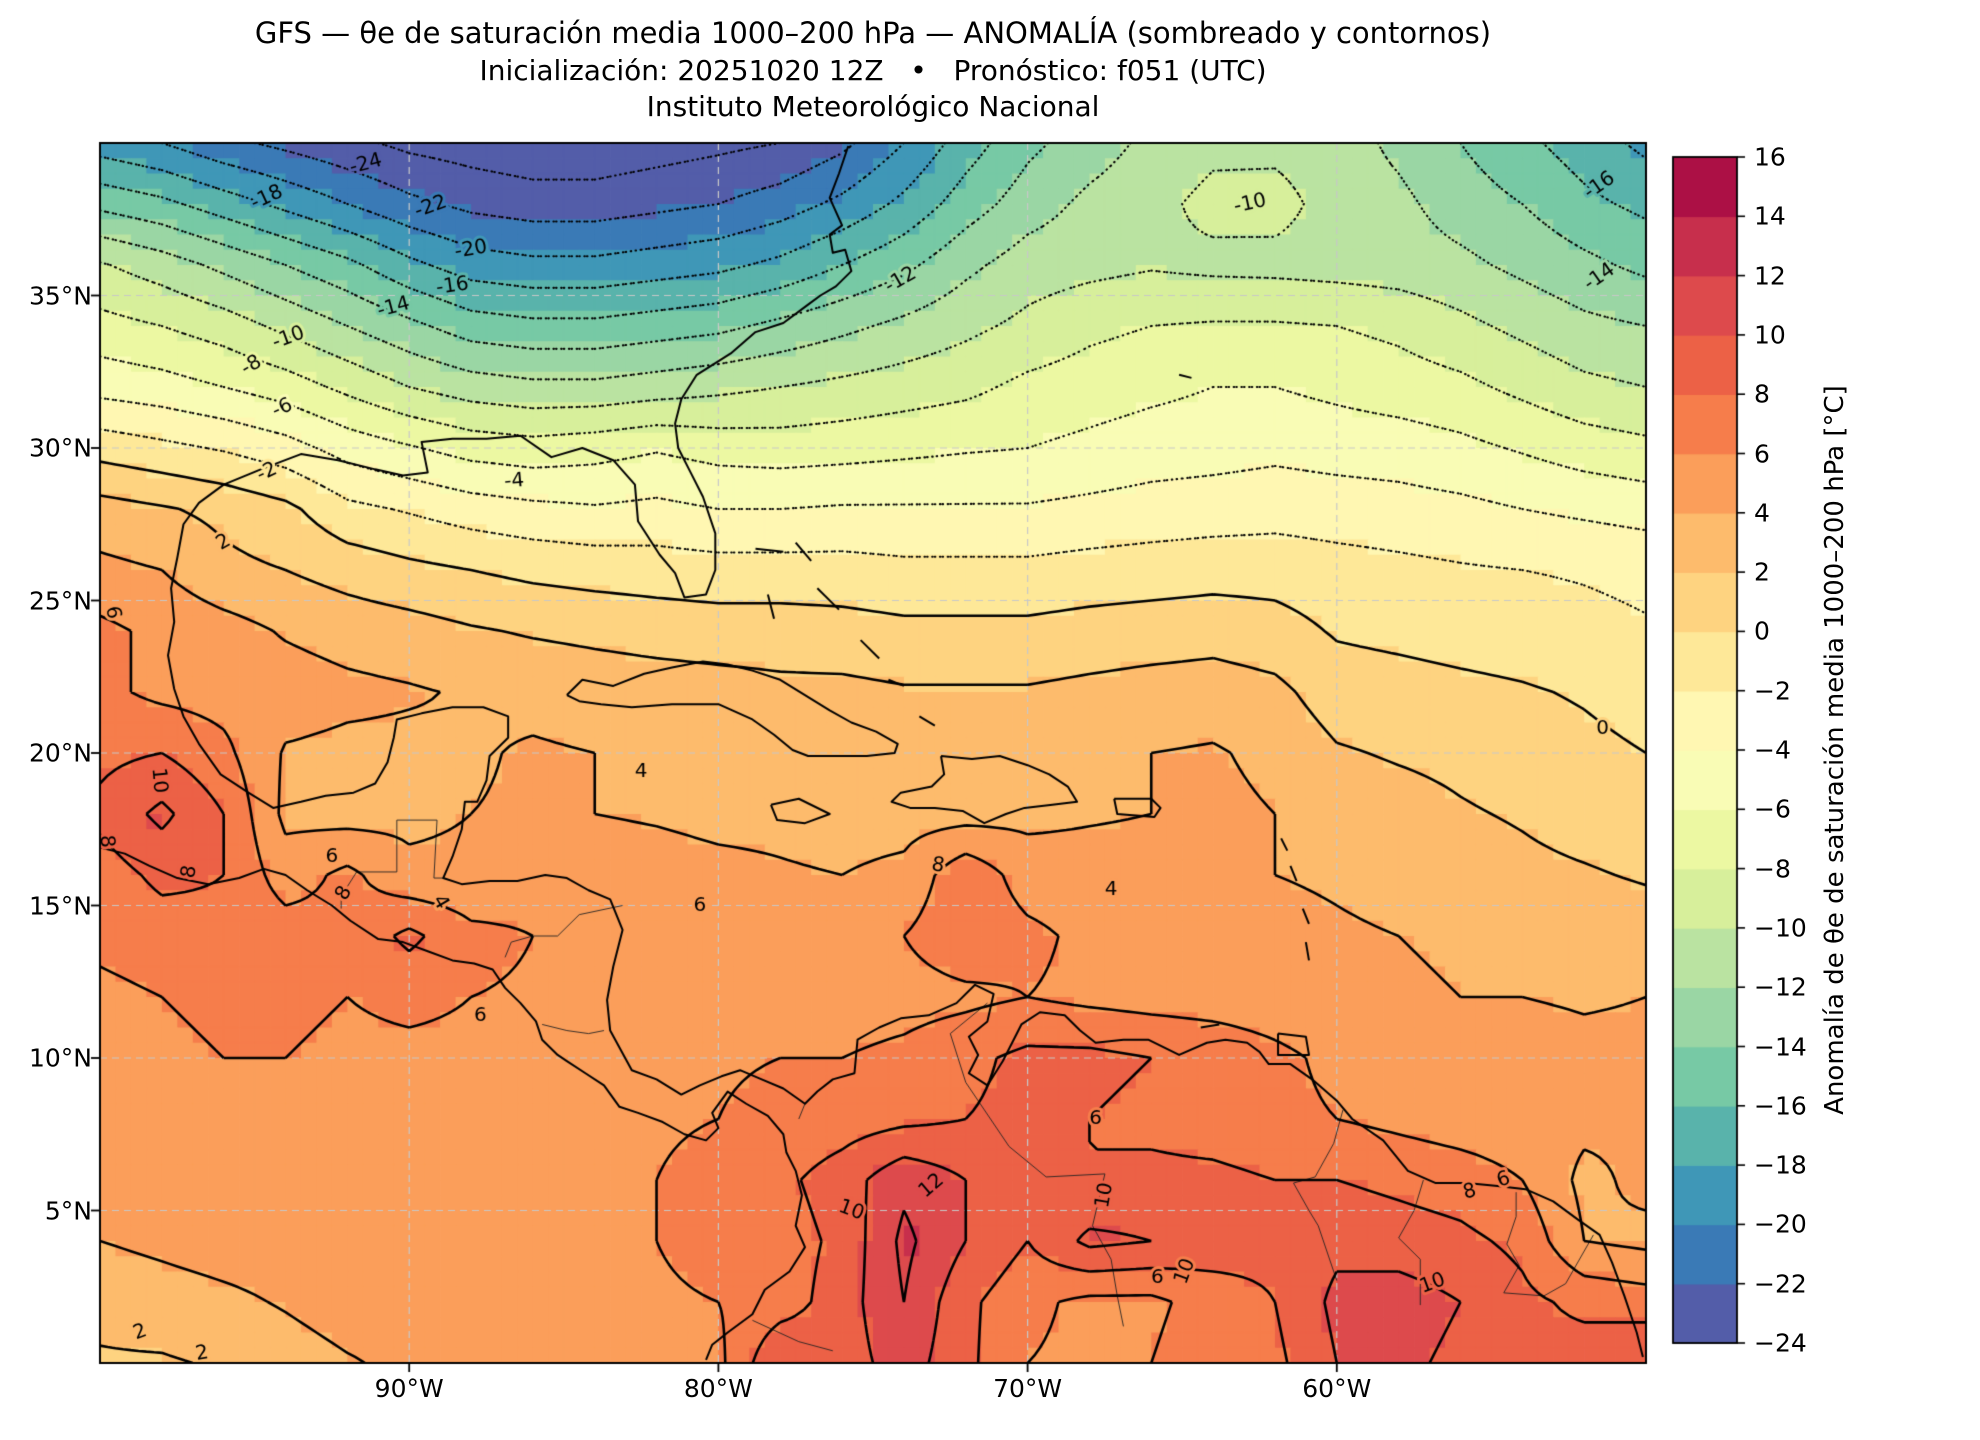 This screenshot has width=1980, height=1440. What do you see at coordinates (1770, 216) in the screenshot?
I see `colorbar-tick-label: 14` at bounding box center [1770, 216].